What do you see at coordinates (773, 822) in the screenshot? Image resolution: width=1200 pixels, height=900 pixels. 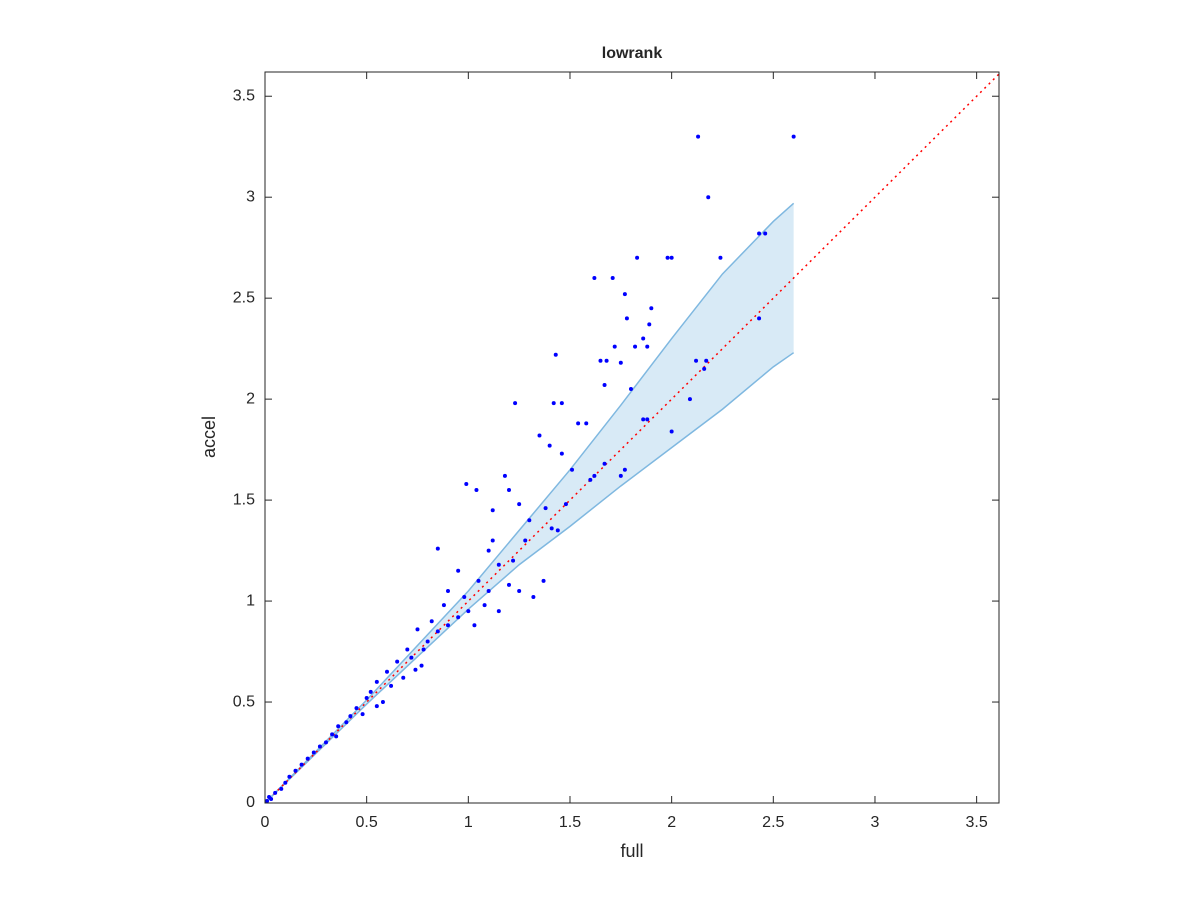 I see `x-tick-label: 2.5` at bounding box center [773, 822].